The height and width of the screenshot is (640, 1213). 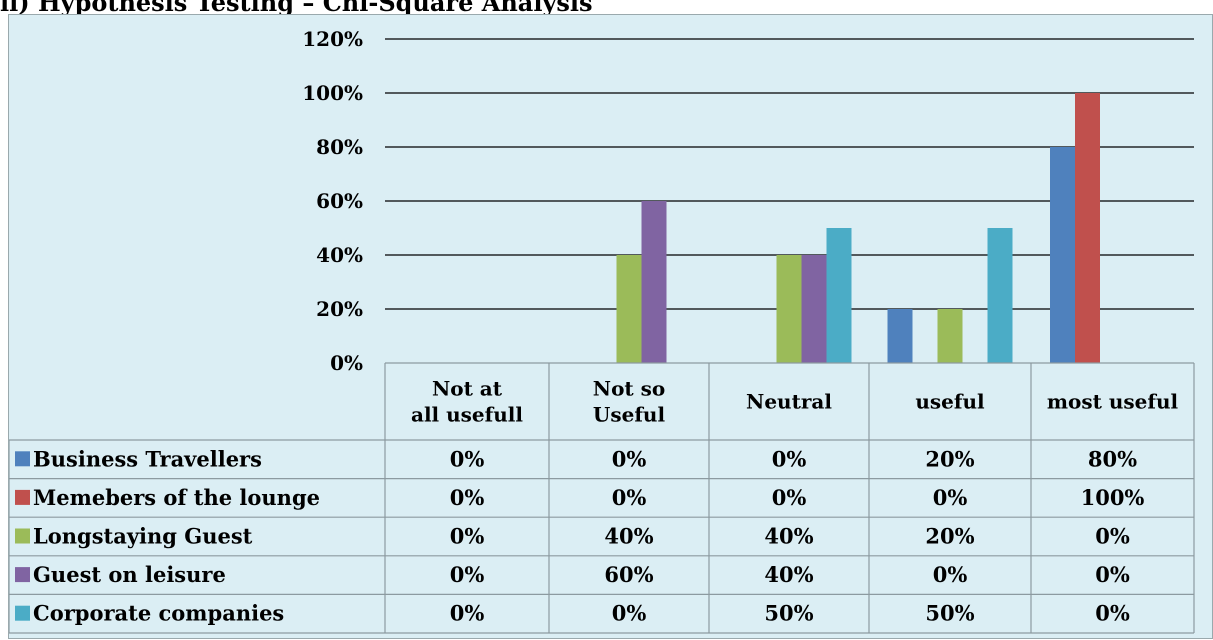 I want to click on category-label: most useful, so click(x=1113, y=402).